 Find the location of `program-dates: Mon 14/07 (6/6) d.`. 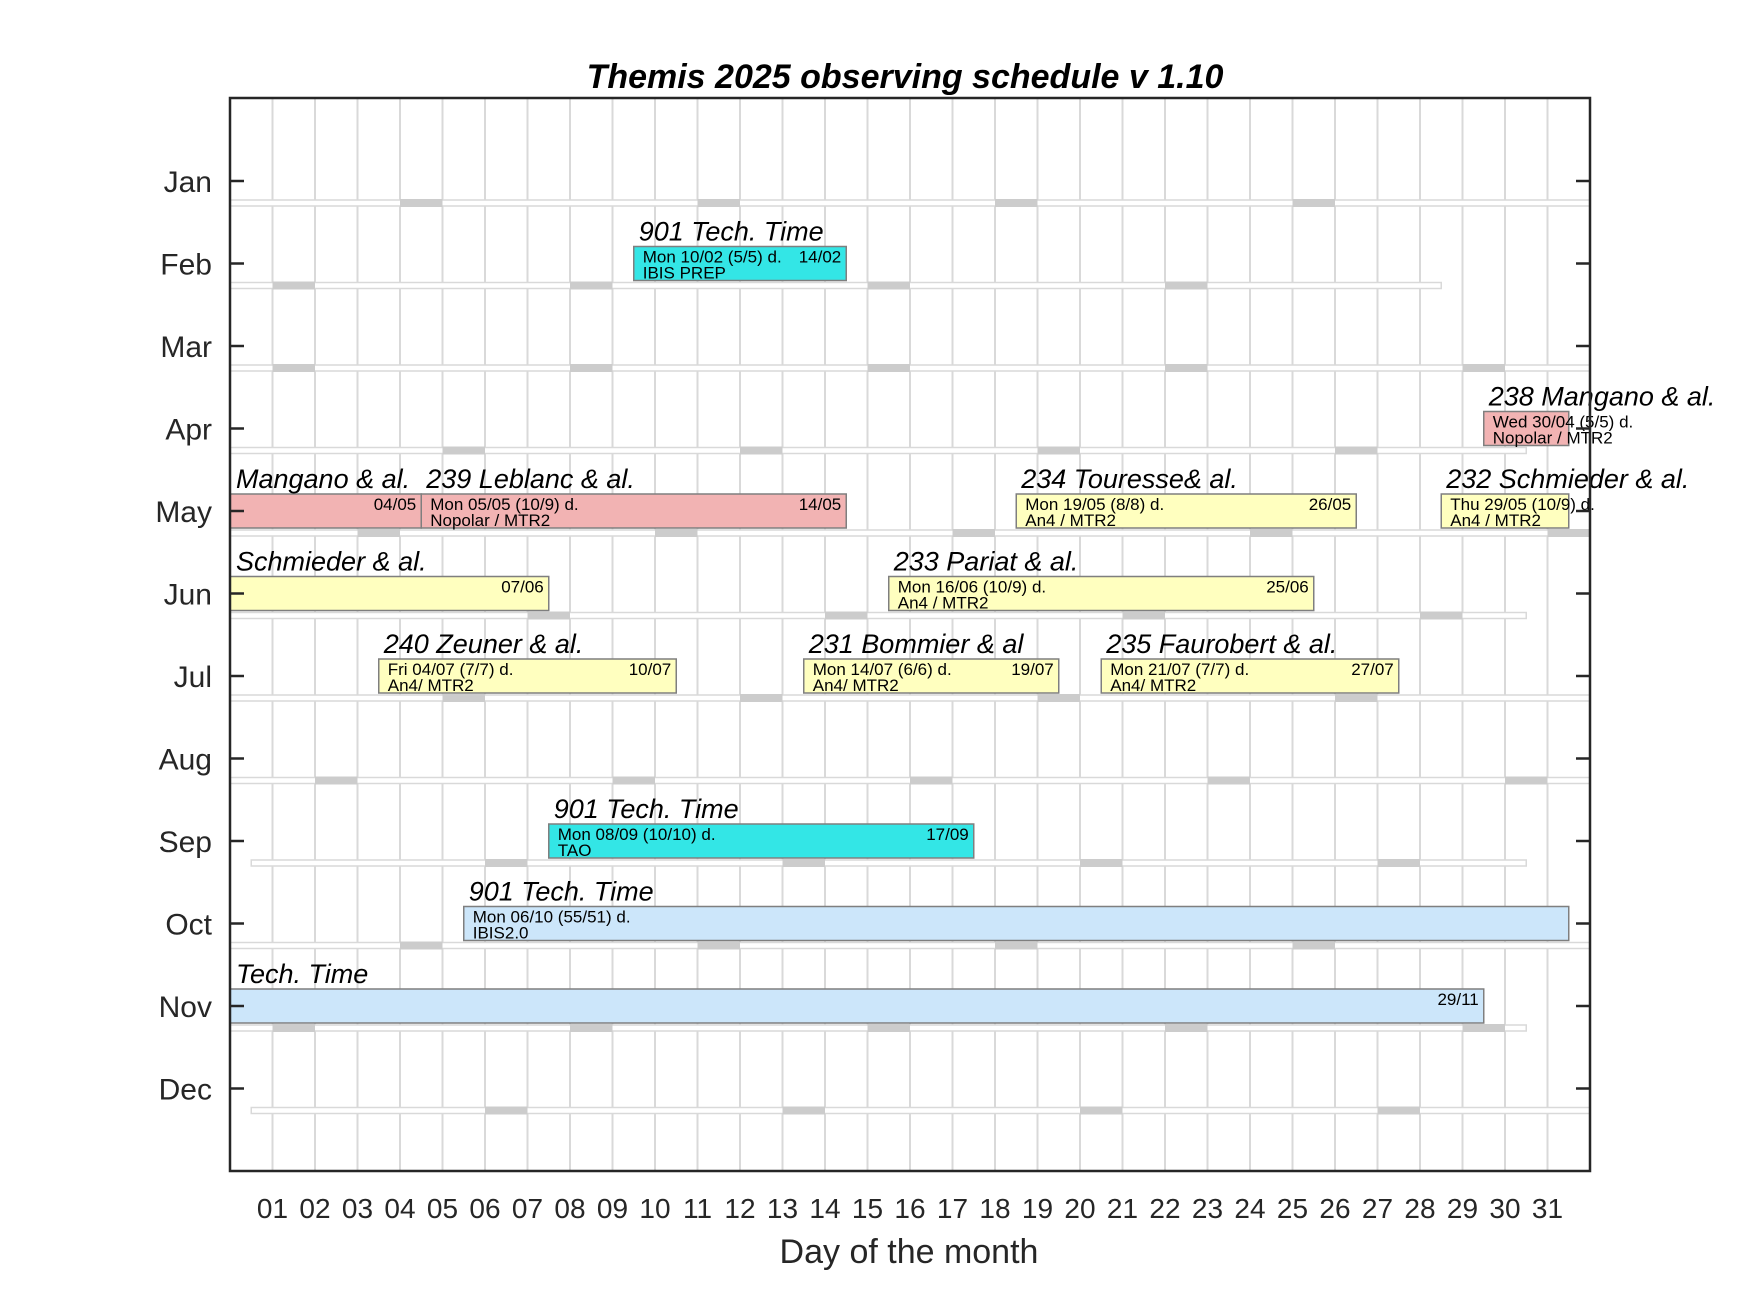

program-dates: Mon 14/07 (6/6) d. is located at coordinates (882, 669).